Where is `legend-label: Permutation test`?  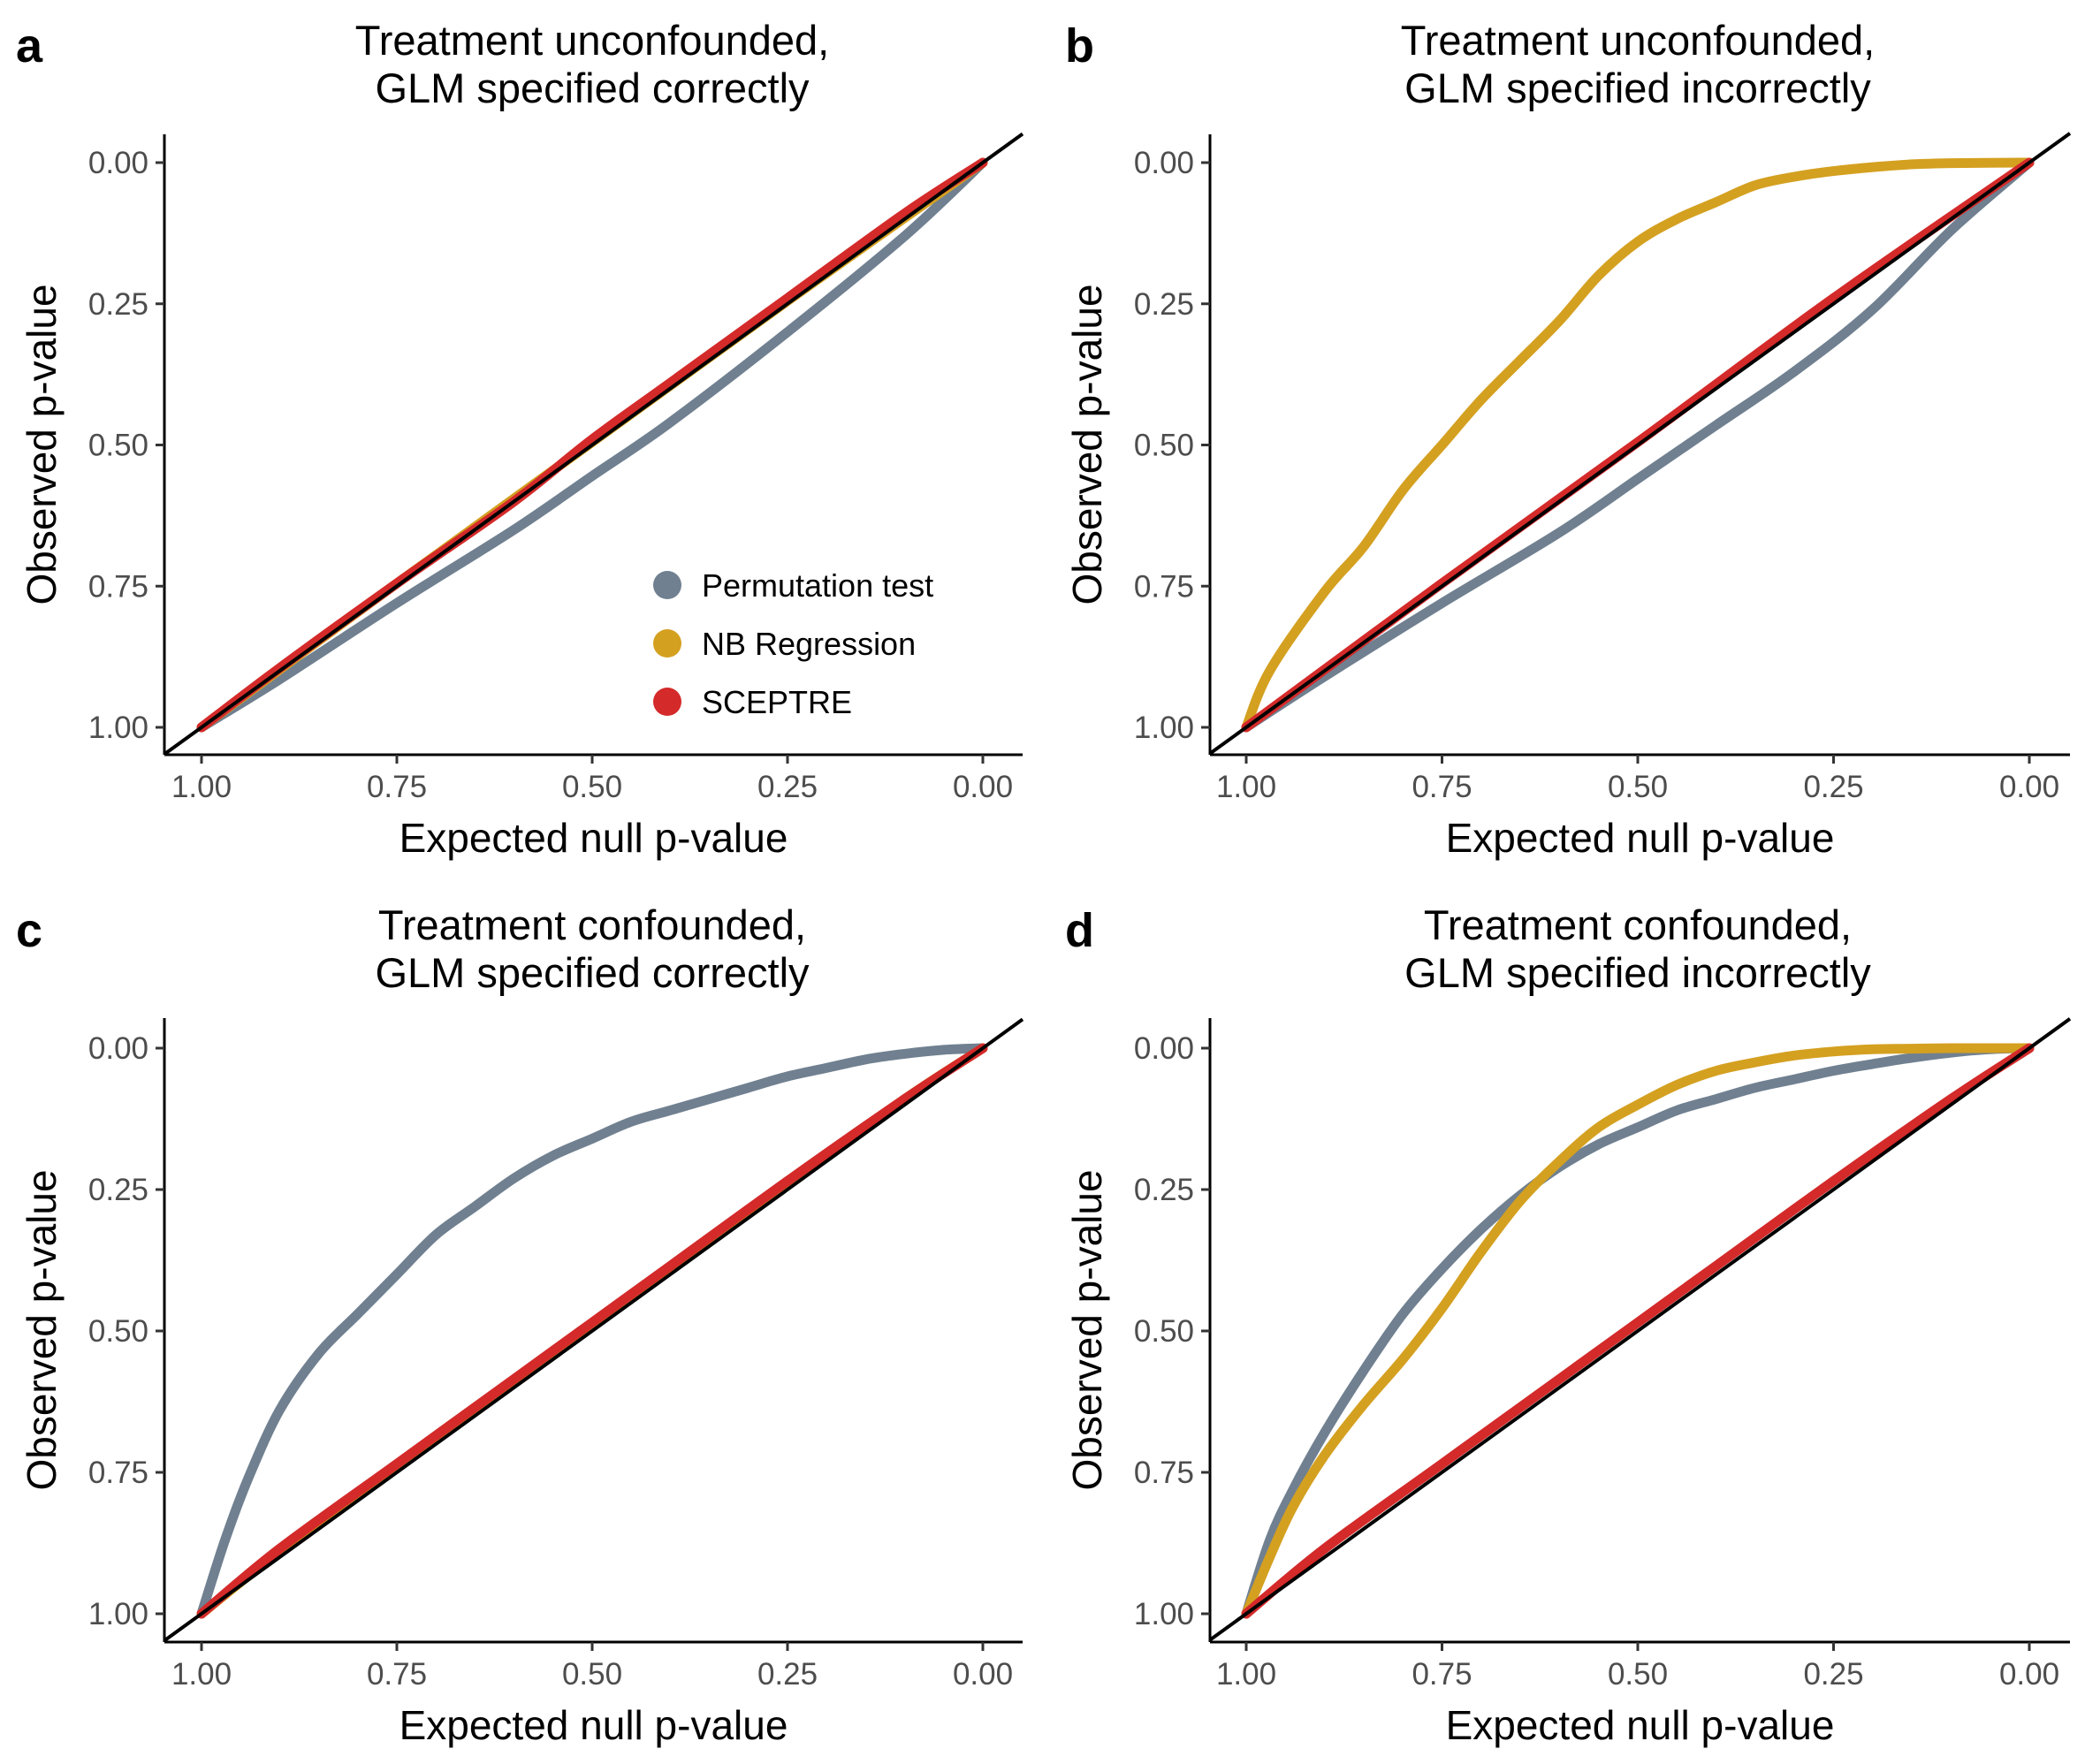
legend-label: Permutation test is located at coordinates (817, 585).